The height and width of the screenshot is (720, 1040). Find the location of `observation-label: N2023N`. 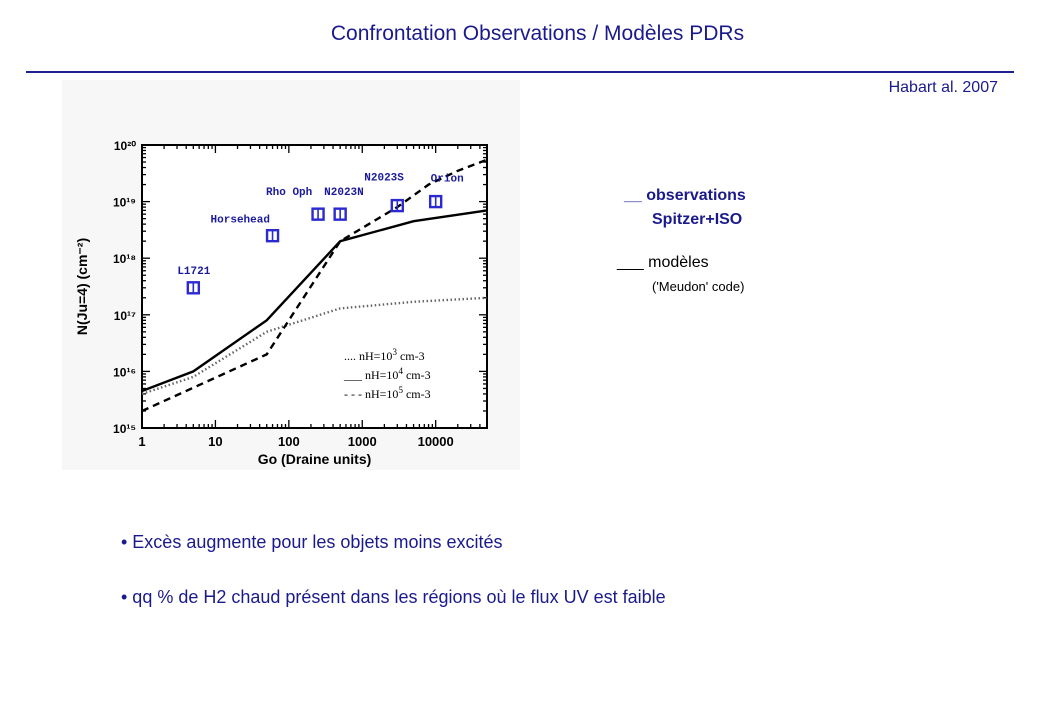

observation-label: N2023N is located at coordinates (344, 193).